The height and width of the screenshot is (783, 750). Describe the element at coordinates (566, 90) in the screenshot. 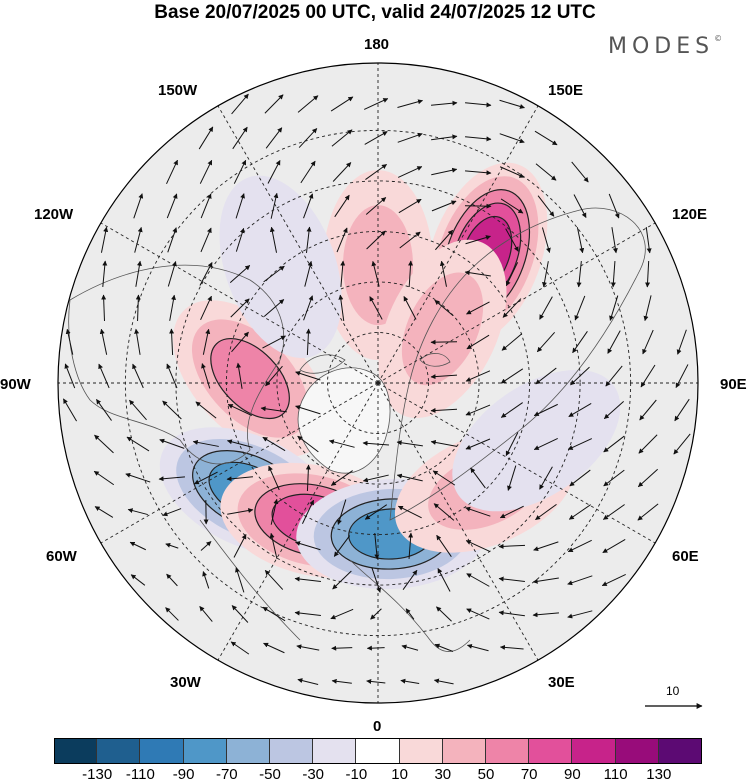

I see `lon-label-150e: 150E` at that location.